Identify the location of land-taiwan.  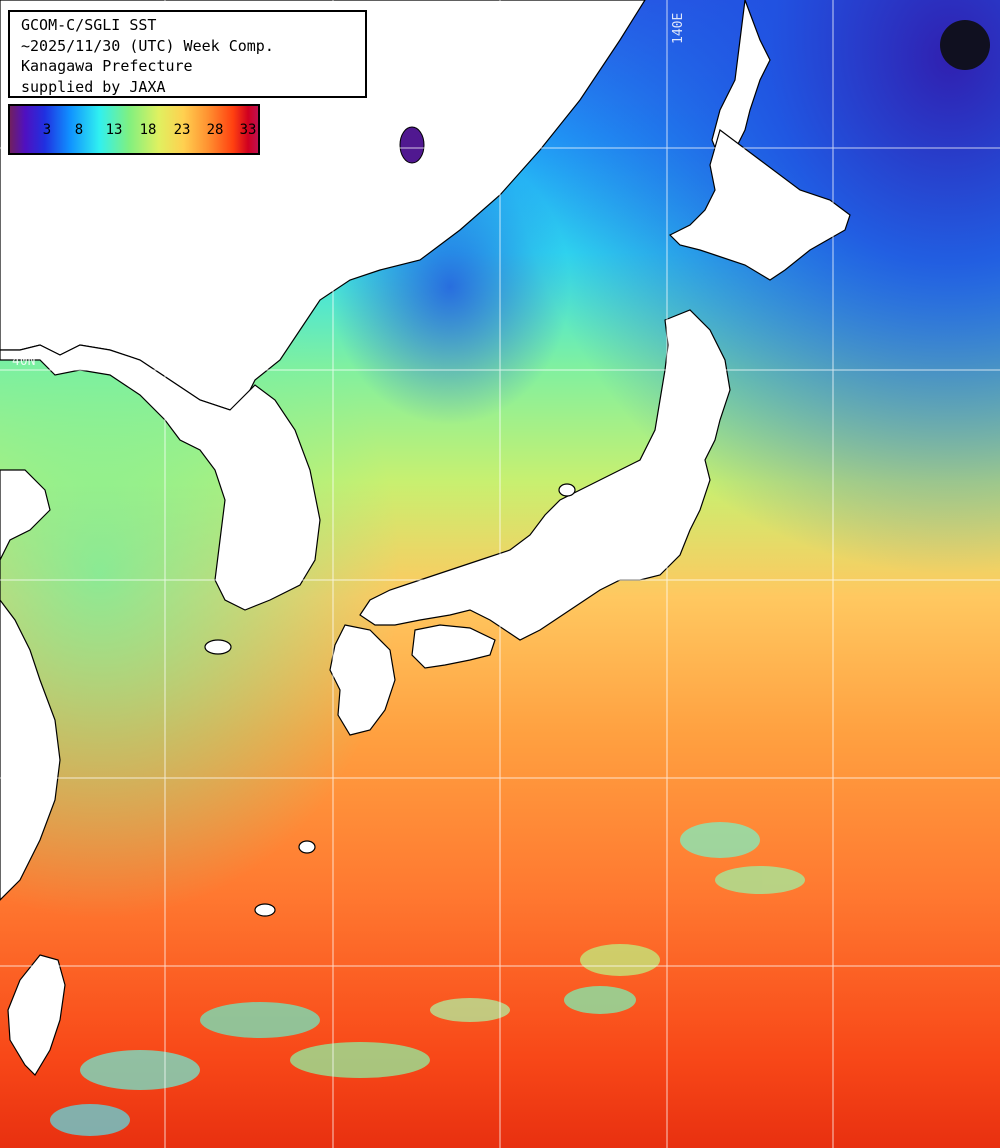
(36, 1015).